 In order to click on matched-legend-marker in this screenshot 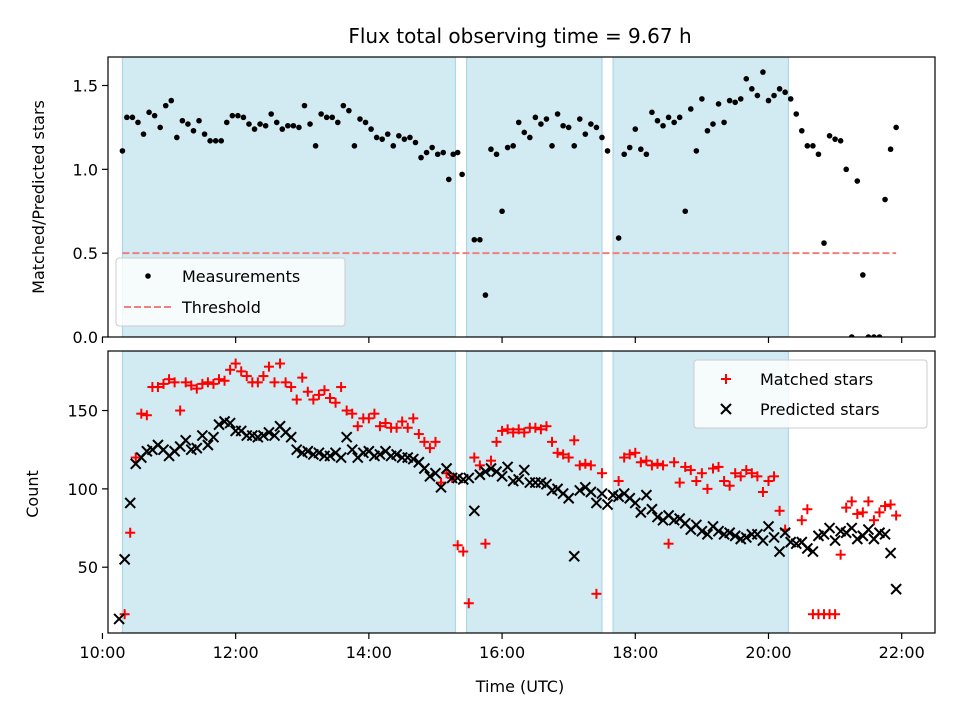, I will do `click(726, 379)`.